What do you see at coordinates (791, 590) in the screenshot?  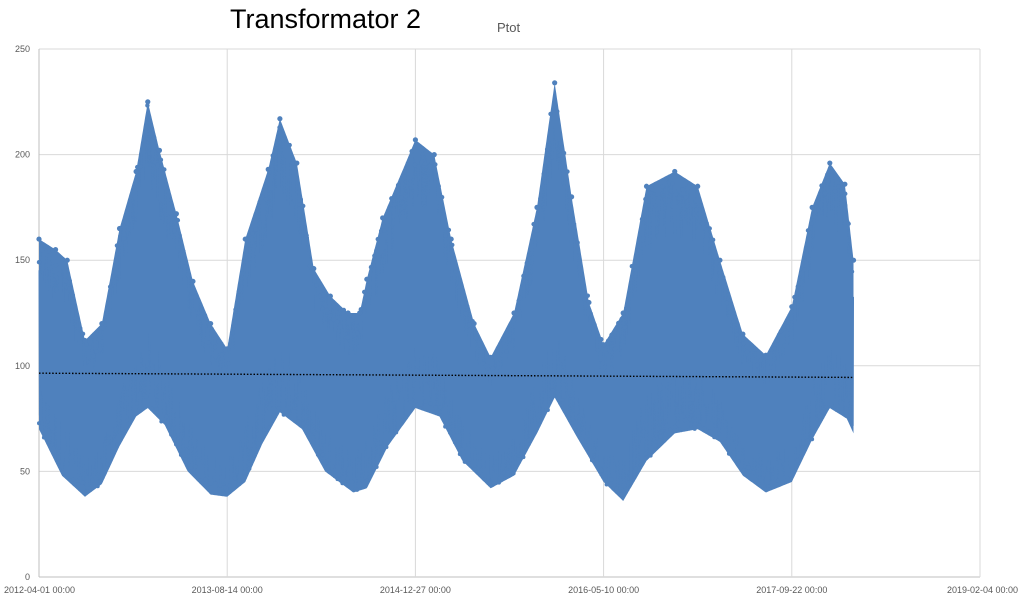 I see `x-tick-label: 2017-09-22 00:00` at bounding box center [791, 590].